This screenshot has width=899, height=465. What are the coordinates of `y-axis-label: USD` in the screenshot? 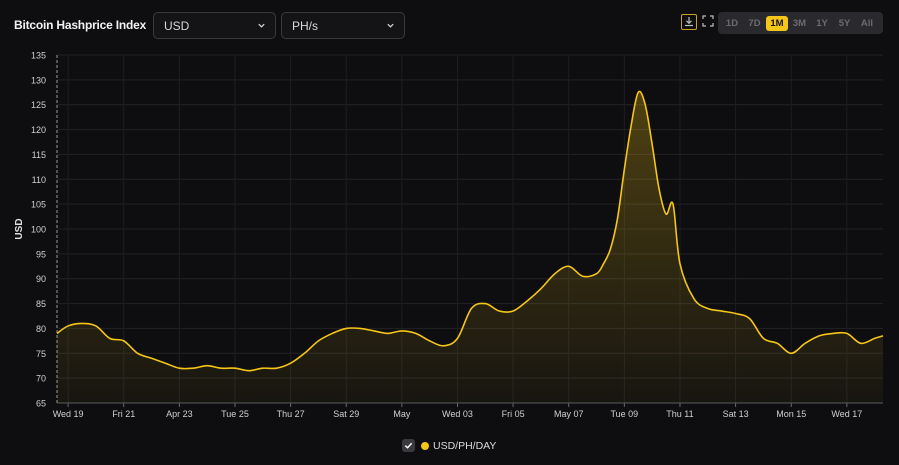 It's located at (19, 228).